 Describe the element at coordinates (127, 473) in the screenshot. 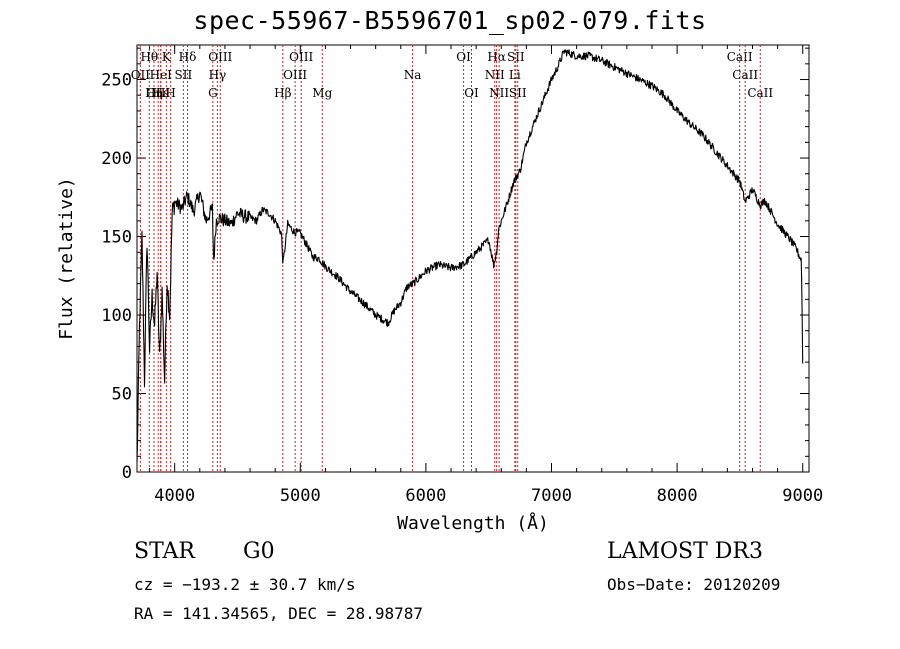

I see `y-tick-label: 0` at that location.